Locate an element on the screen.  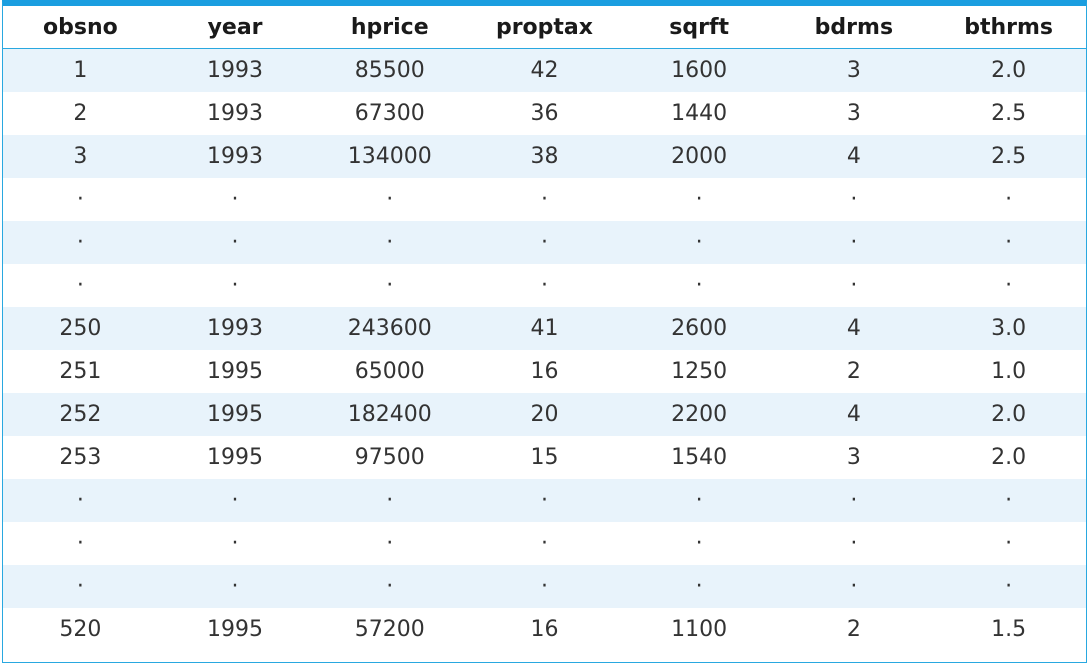
column-header-sqrft: sqrft is located at coordinates (699, 27).